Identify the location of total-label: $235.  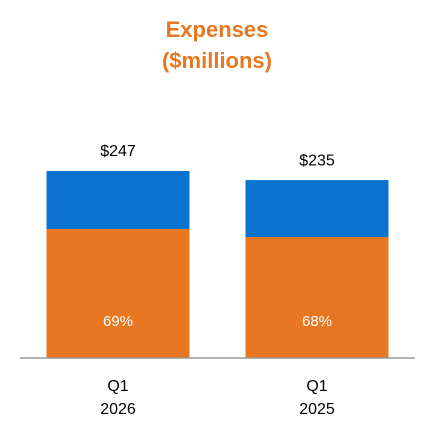
(317, 160).